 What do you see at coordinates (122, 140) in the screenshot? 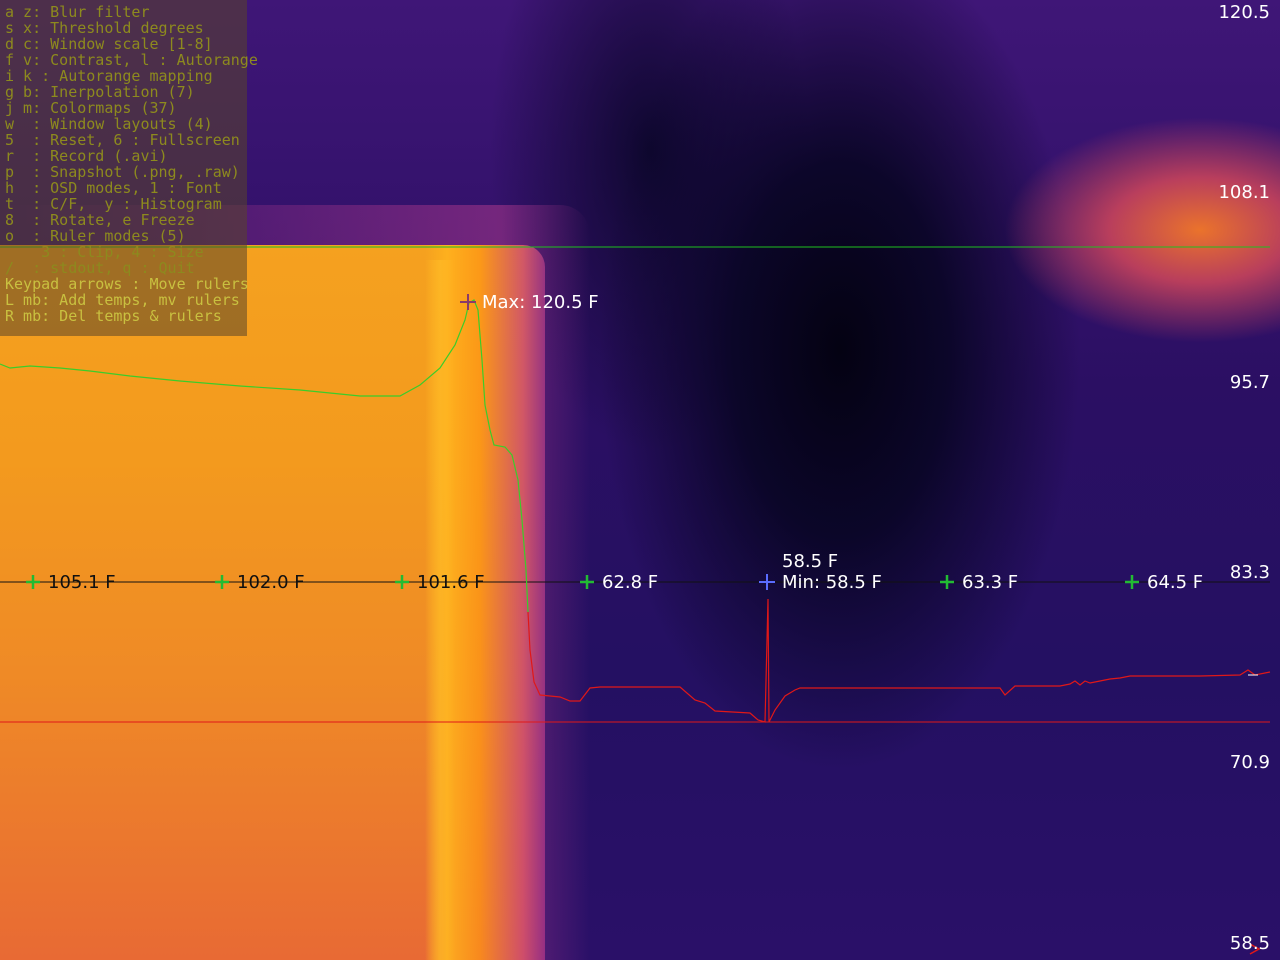
I see `help-line: 5 : Reset, 6 : Fullscreen` at bounding box center [122, 140].